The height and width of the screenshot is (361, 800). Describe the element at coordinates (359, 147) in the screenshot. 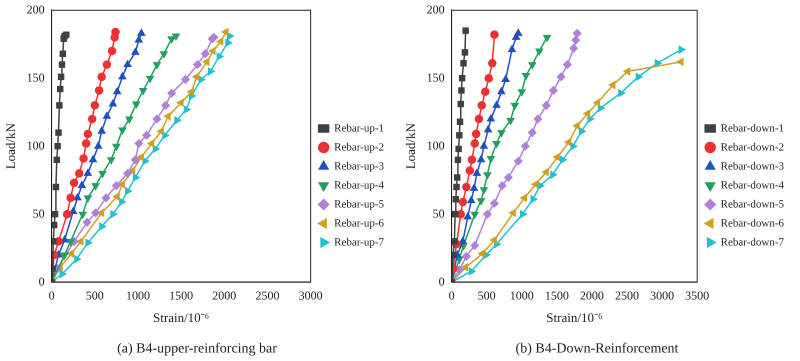

I see `legend-label: Rebar-up-2` at that location.